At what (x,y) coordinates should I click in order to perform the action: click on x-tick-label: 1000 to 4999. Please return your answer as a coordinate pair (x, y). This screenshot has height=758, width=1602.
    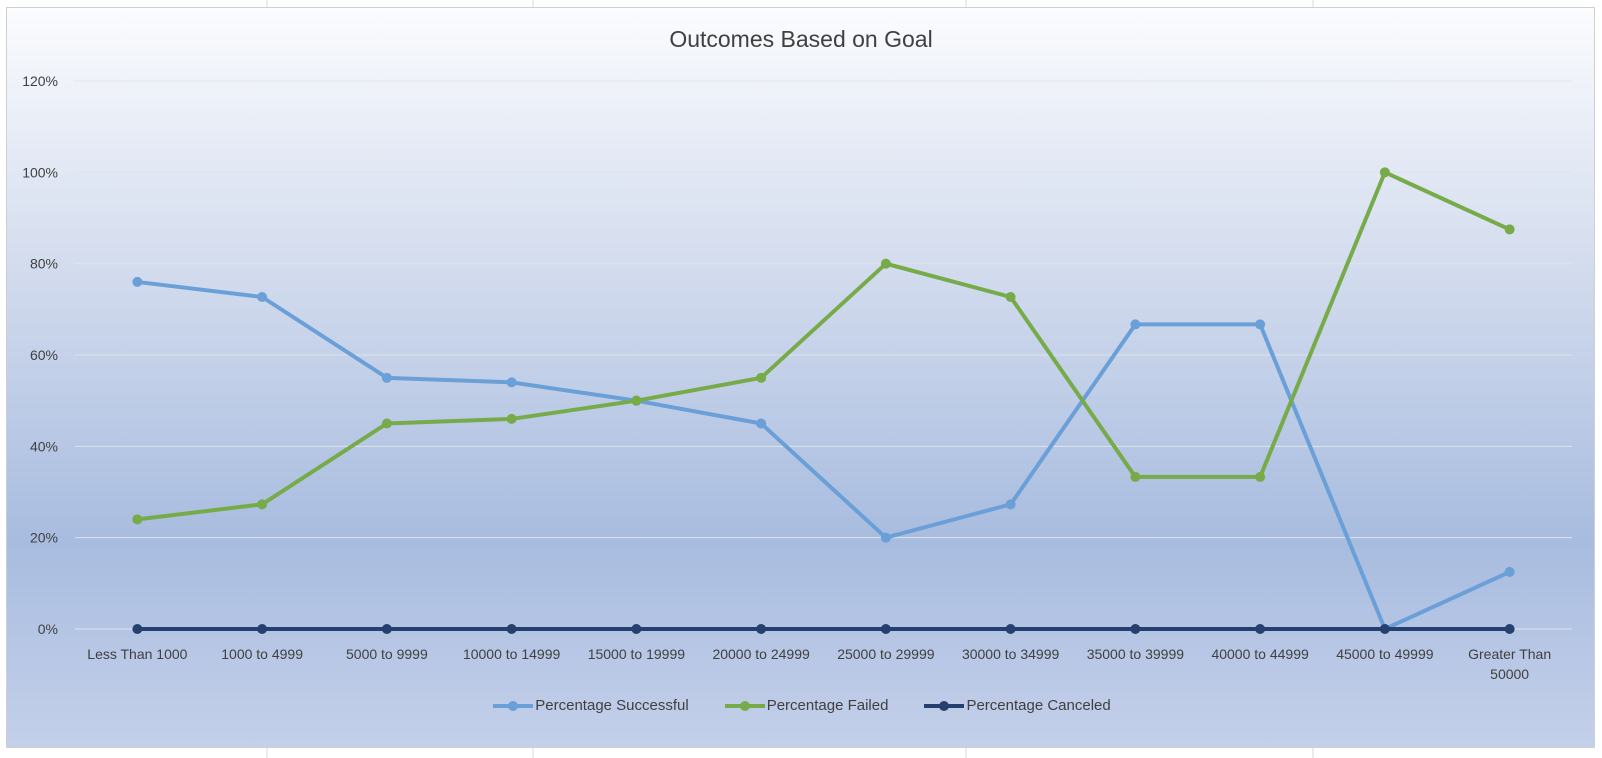
    Looking at the image, I should click on (262, 654).